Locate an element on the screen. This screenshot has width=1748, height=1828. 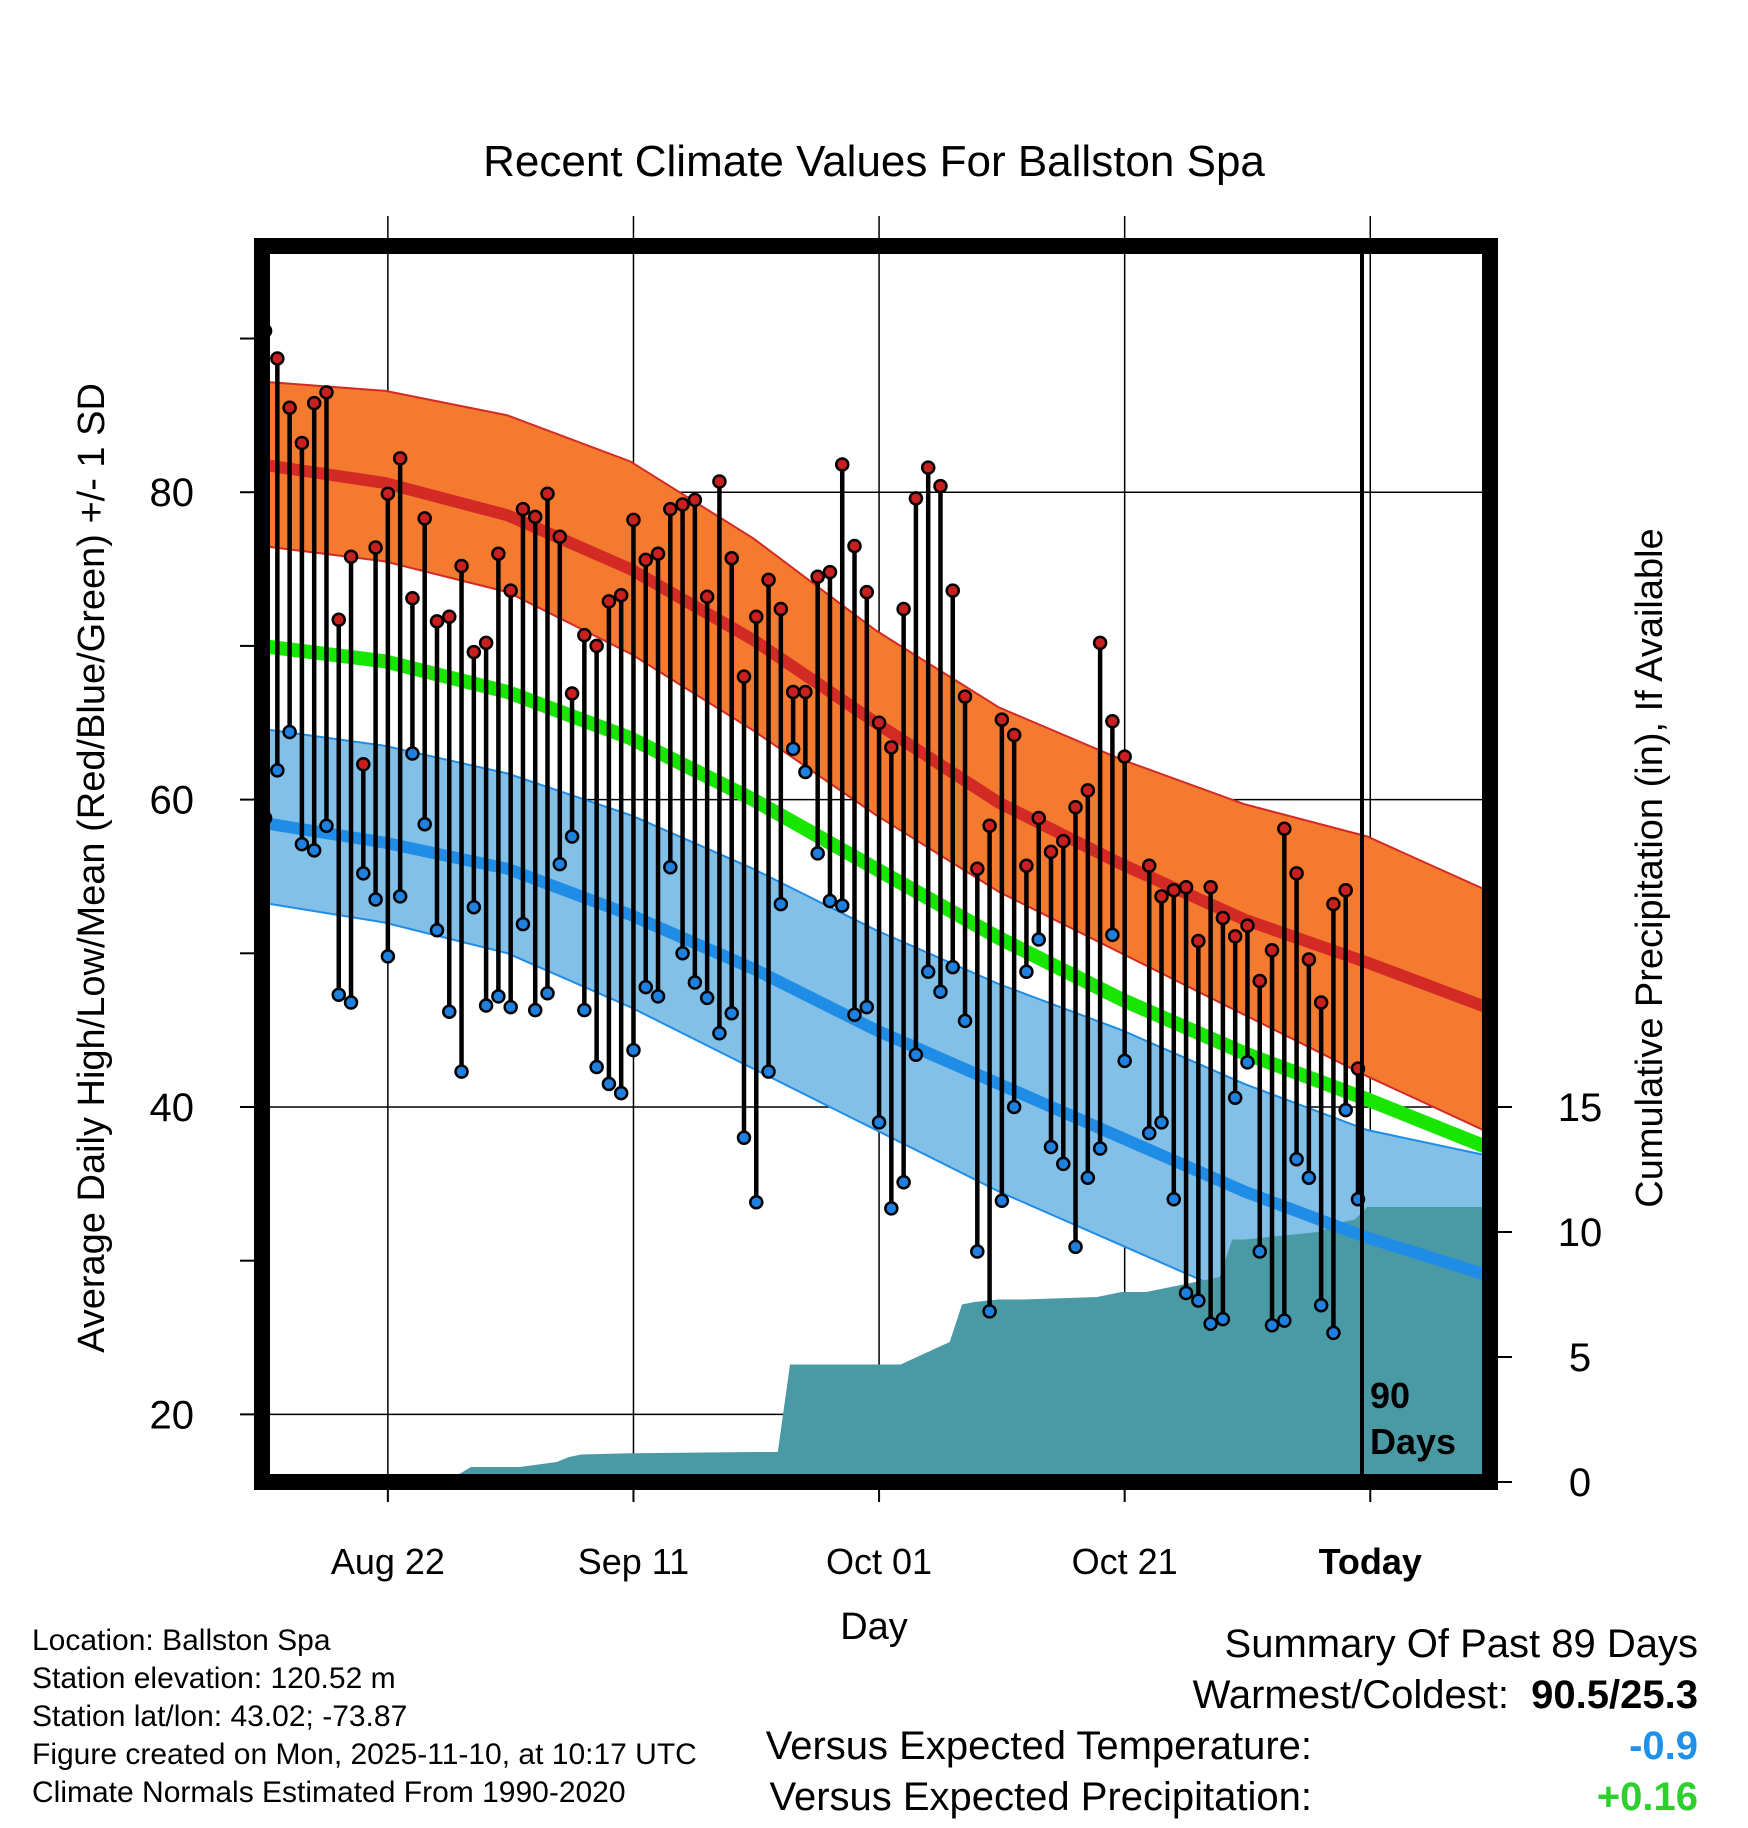
x-tick-label: Today is located at coordinates (1370, 1561).